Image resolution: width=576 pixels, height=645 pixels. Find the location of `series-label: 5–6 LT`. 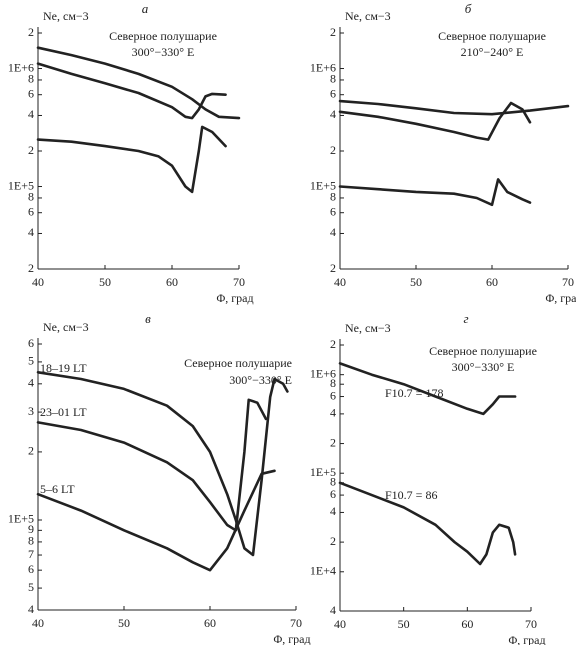

series-label: 5–6 LT is located at coordinates (57, 489).